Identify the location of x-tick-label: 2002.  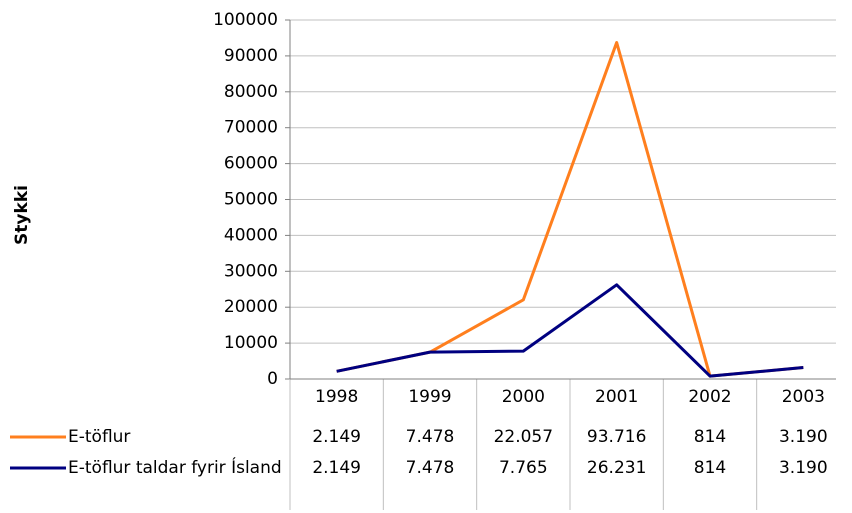
(709, 397).